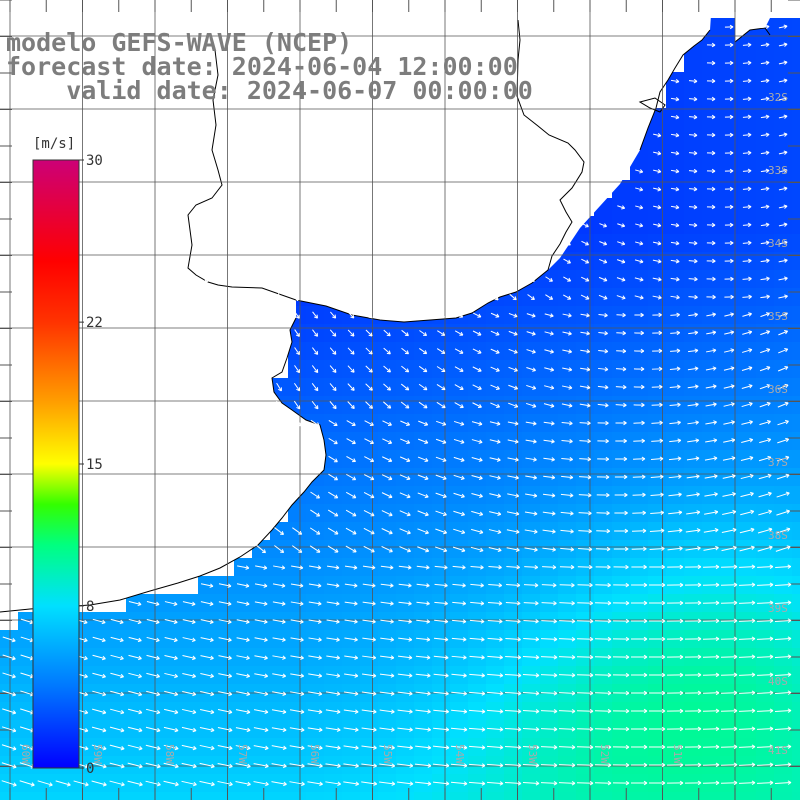 The width and height of the screenshot is (800, 804). What do you see at coordinates (314, 754) in the screenshot?
I see `longitude-label: 56W` at bounding box center [314, 754].